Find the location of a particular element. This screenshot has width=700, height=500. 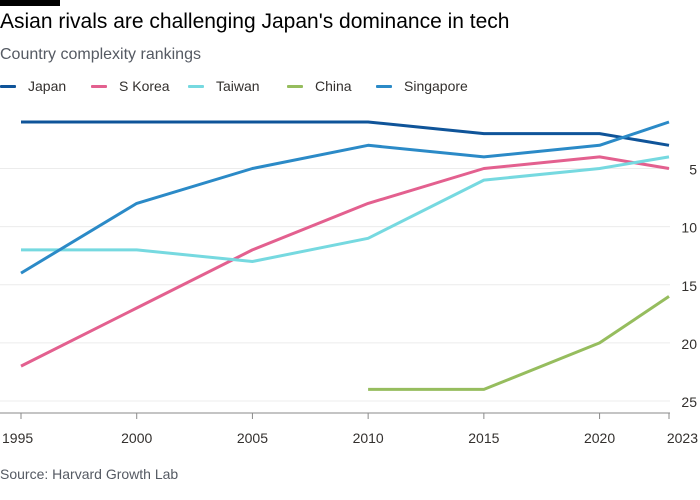

legend-label-singapore: Singapore is located at coordinates (436, 86).